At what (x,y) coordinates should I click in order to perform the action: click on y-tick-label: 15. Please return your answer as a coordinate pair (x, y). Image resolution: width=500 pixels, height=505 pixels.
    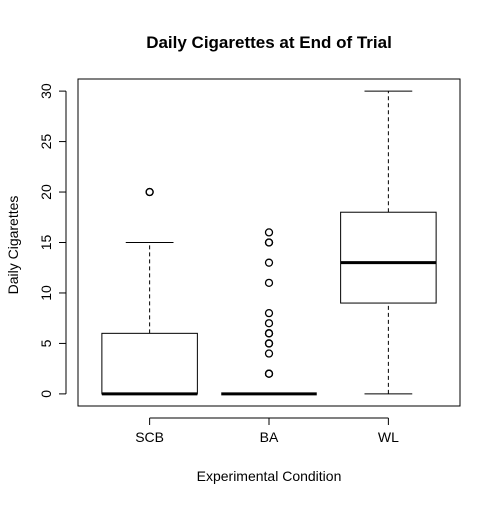
    Looking at the image, I should click on (46, 243).